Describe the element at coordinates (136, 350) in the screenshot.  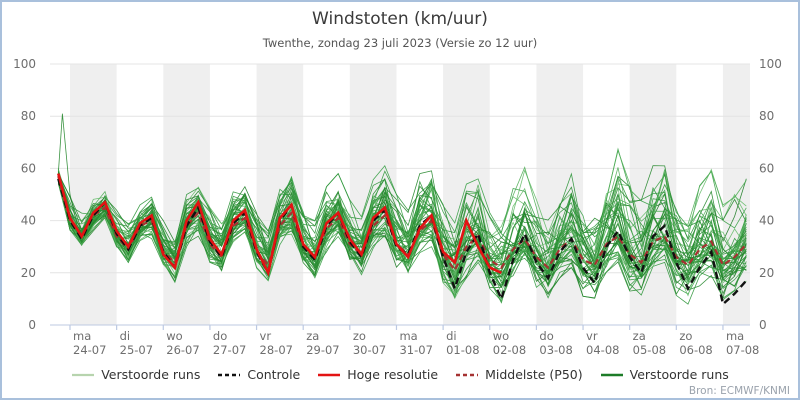
I see `svg-text: 25-07` at that location.